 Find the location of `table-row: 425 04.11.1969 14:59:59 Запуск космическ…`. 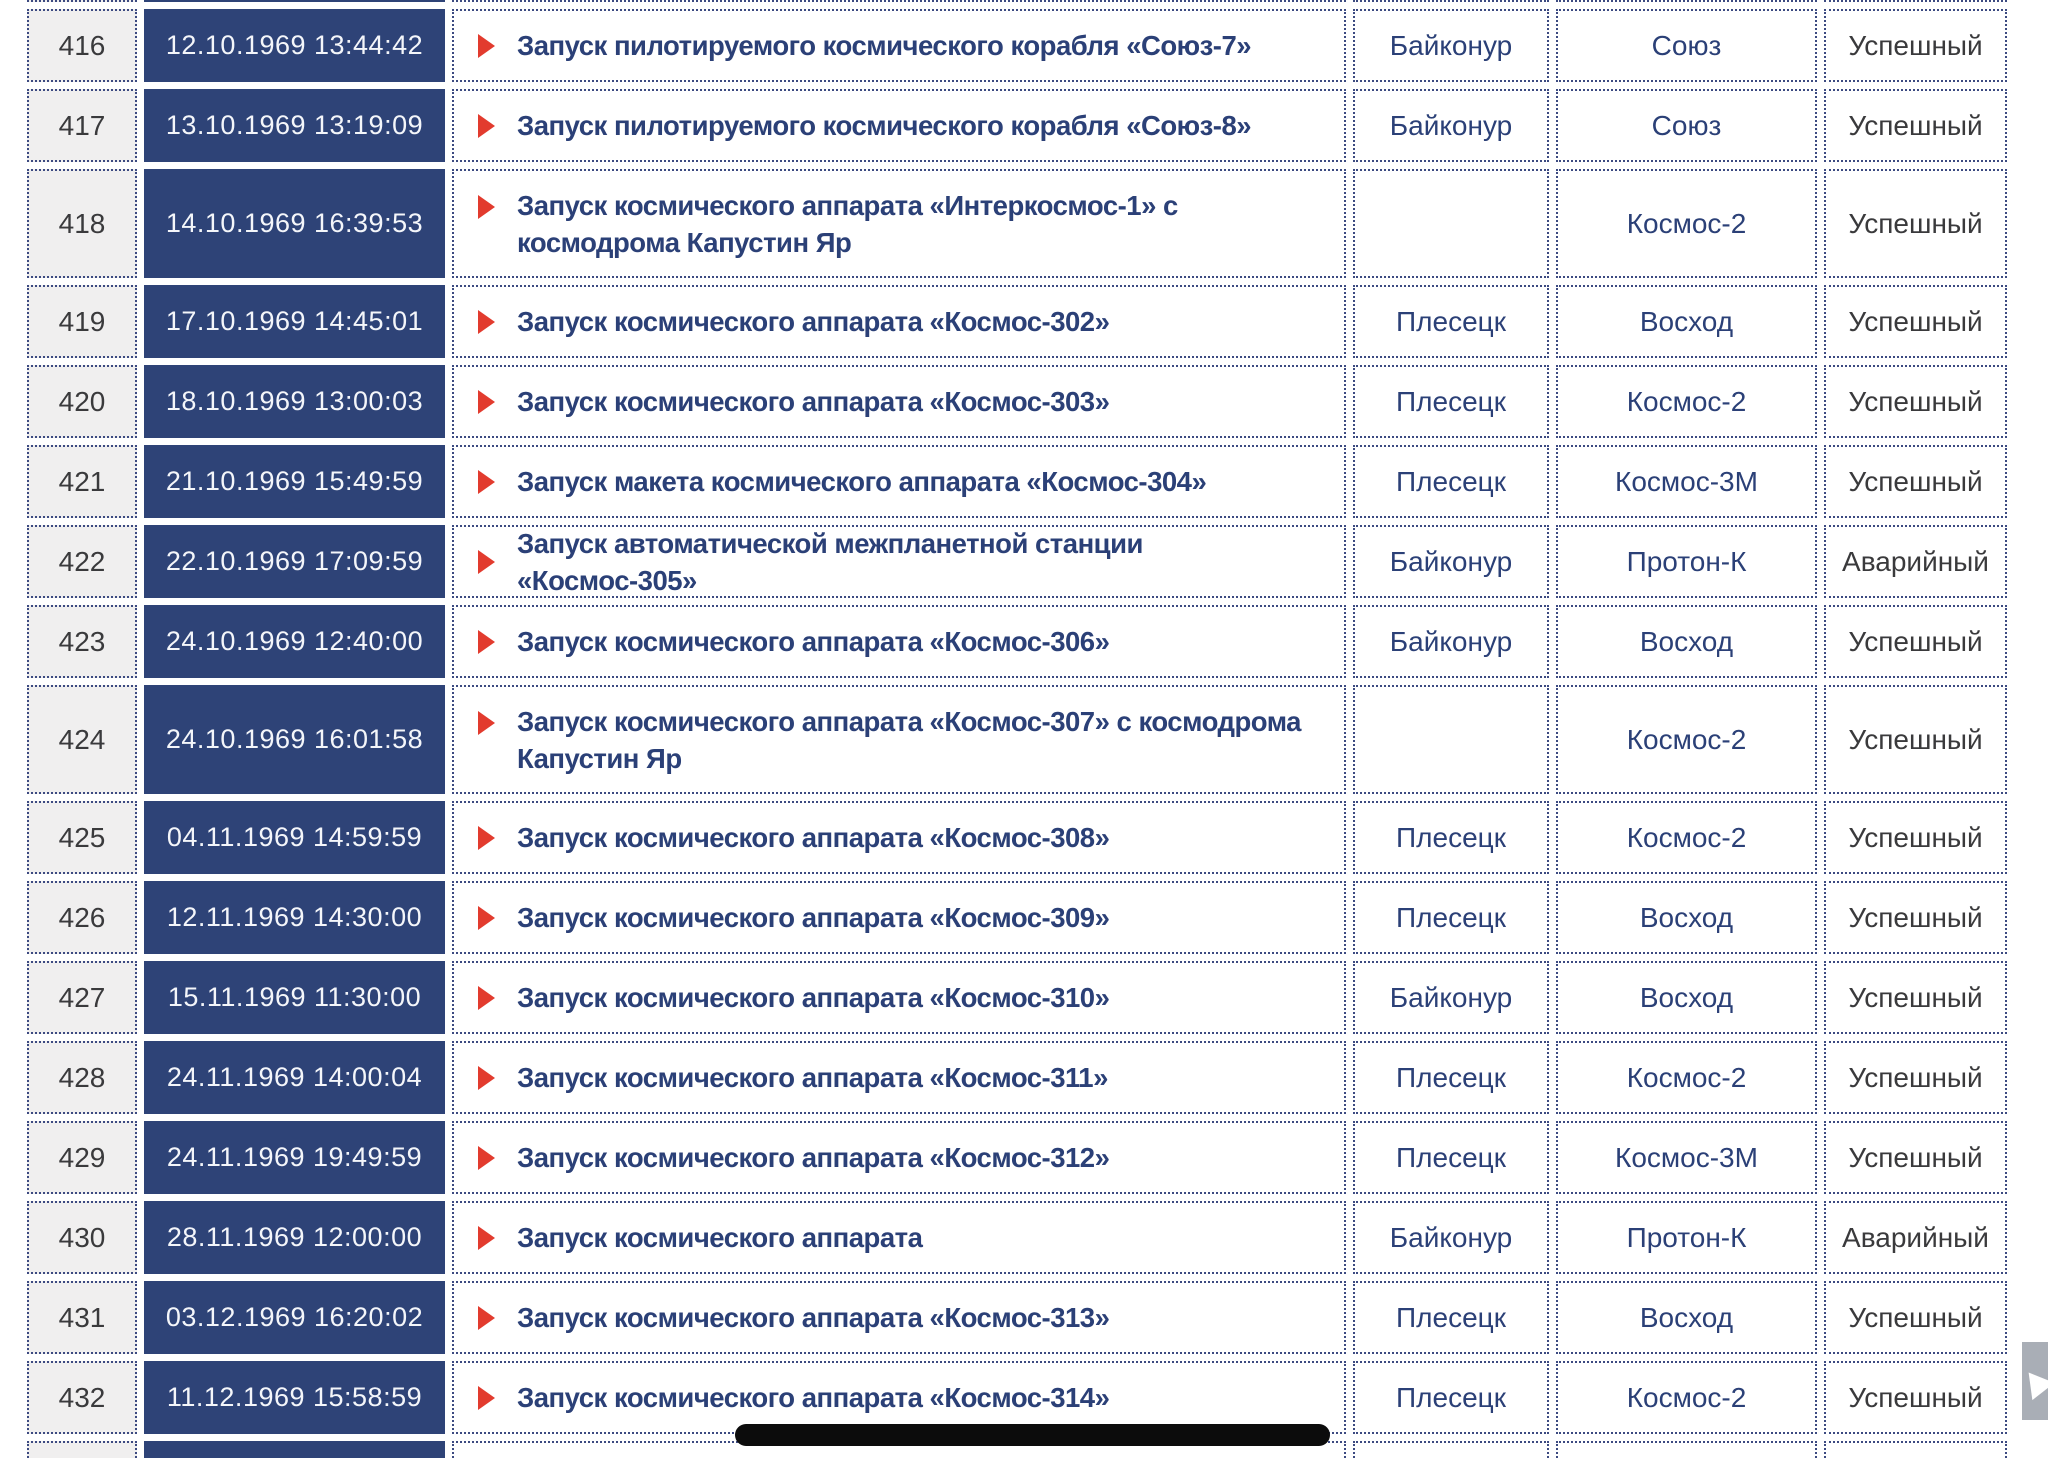

table-row: 425 04.11.1969 14:59:59 Запуск космическ… is located at coordinates (1017, 837).